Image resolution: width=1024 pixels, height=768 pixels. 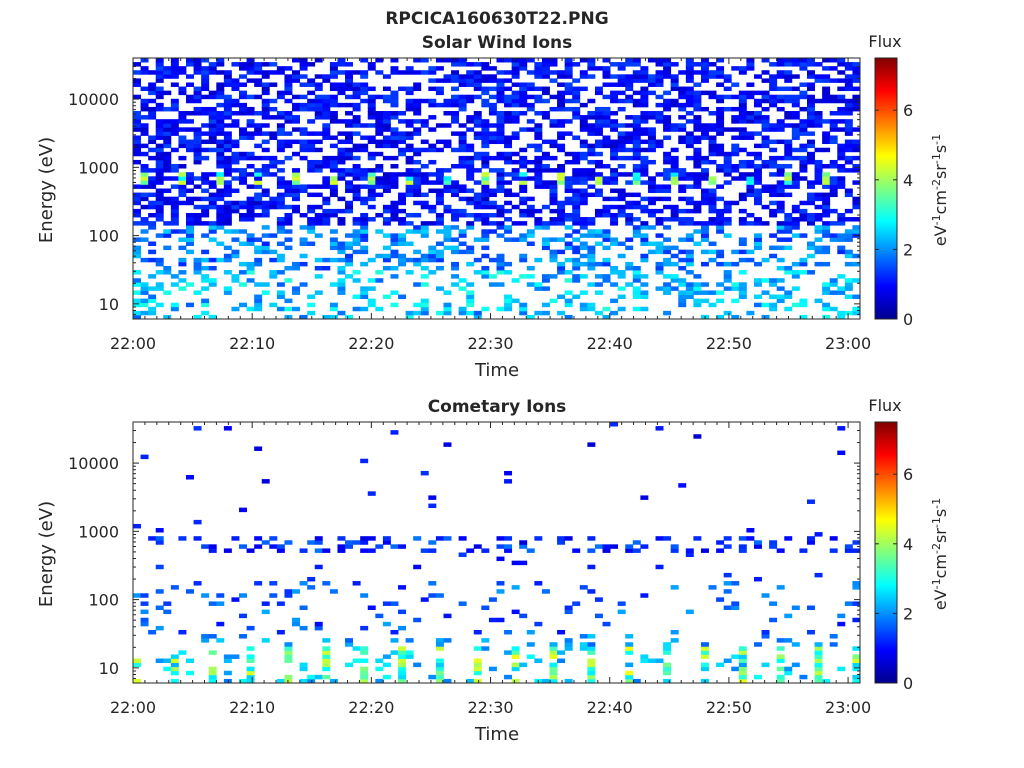 What do you see at coordinates (729, 343) in the screenshot?
I see `x-tick-label: 22:50` at bounding box center [729, 343].